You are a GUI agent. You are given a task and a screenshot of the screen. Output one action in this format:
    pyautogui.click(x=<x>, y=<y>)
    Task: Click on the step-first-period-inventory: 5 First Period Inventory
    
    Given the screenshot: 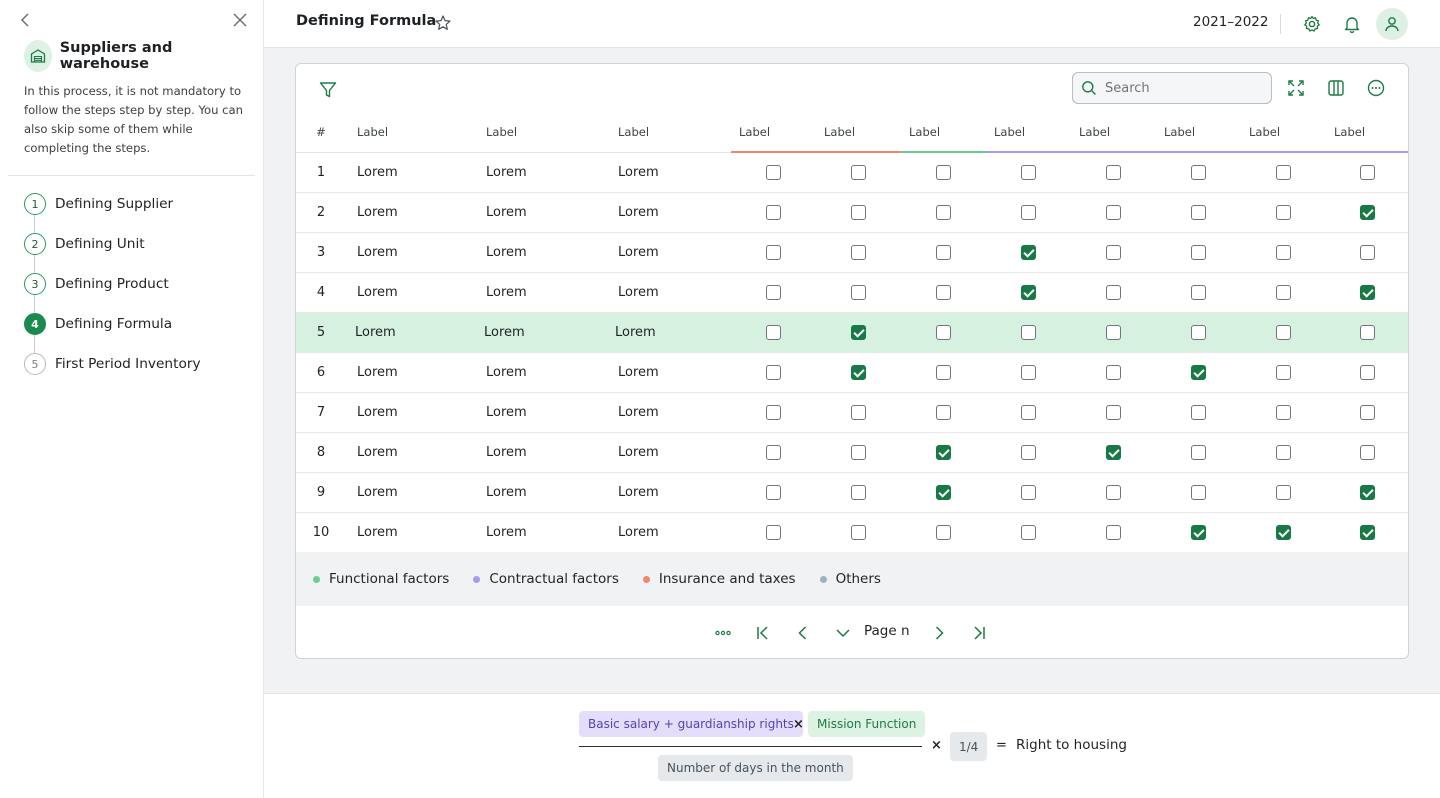 What is the action you would take?
    pyautogui.click(x=143, y=364)
    